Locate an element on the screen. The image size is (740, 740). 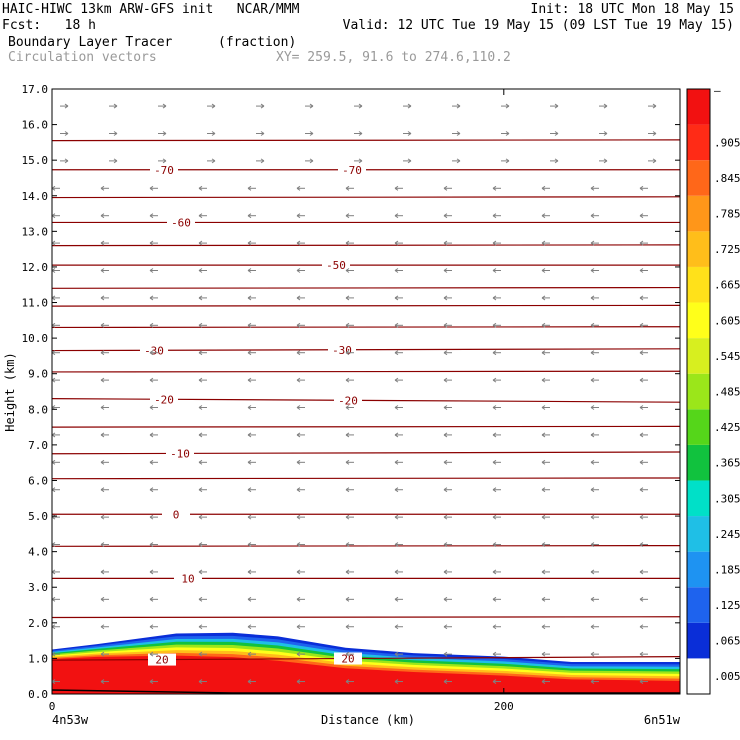
y-tick-label: 3.0 is located at coordinates (38, 587).